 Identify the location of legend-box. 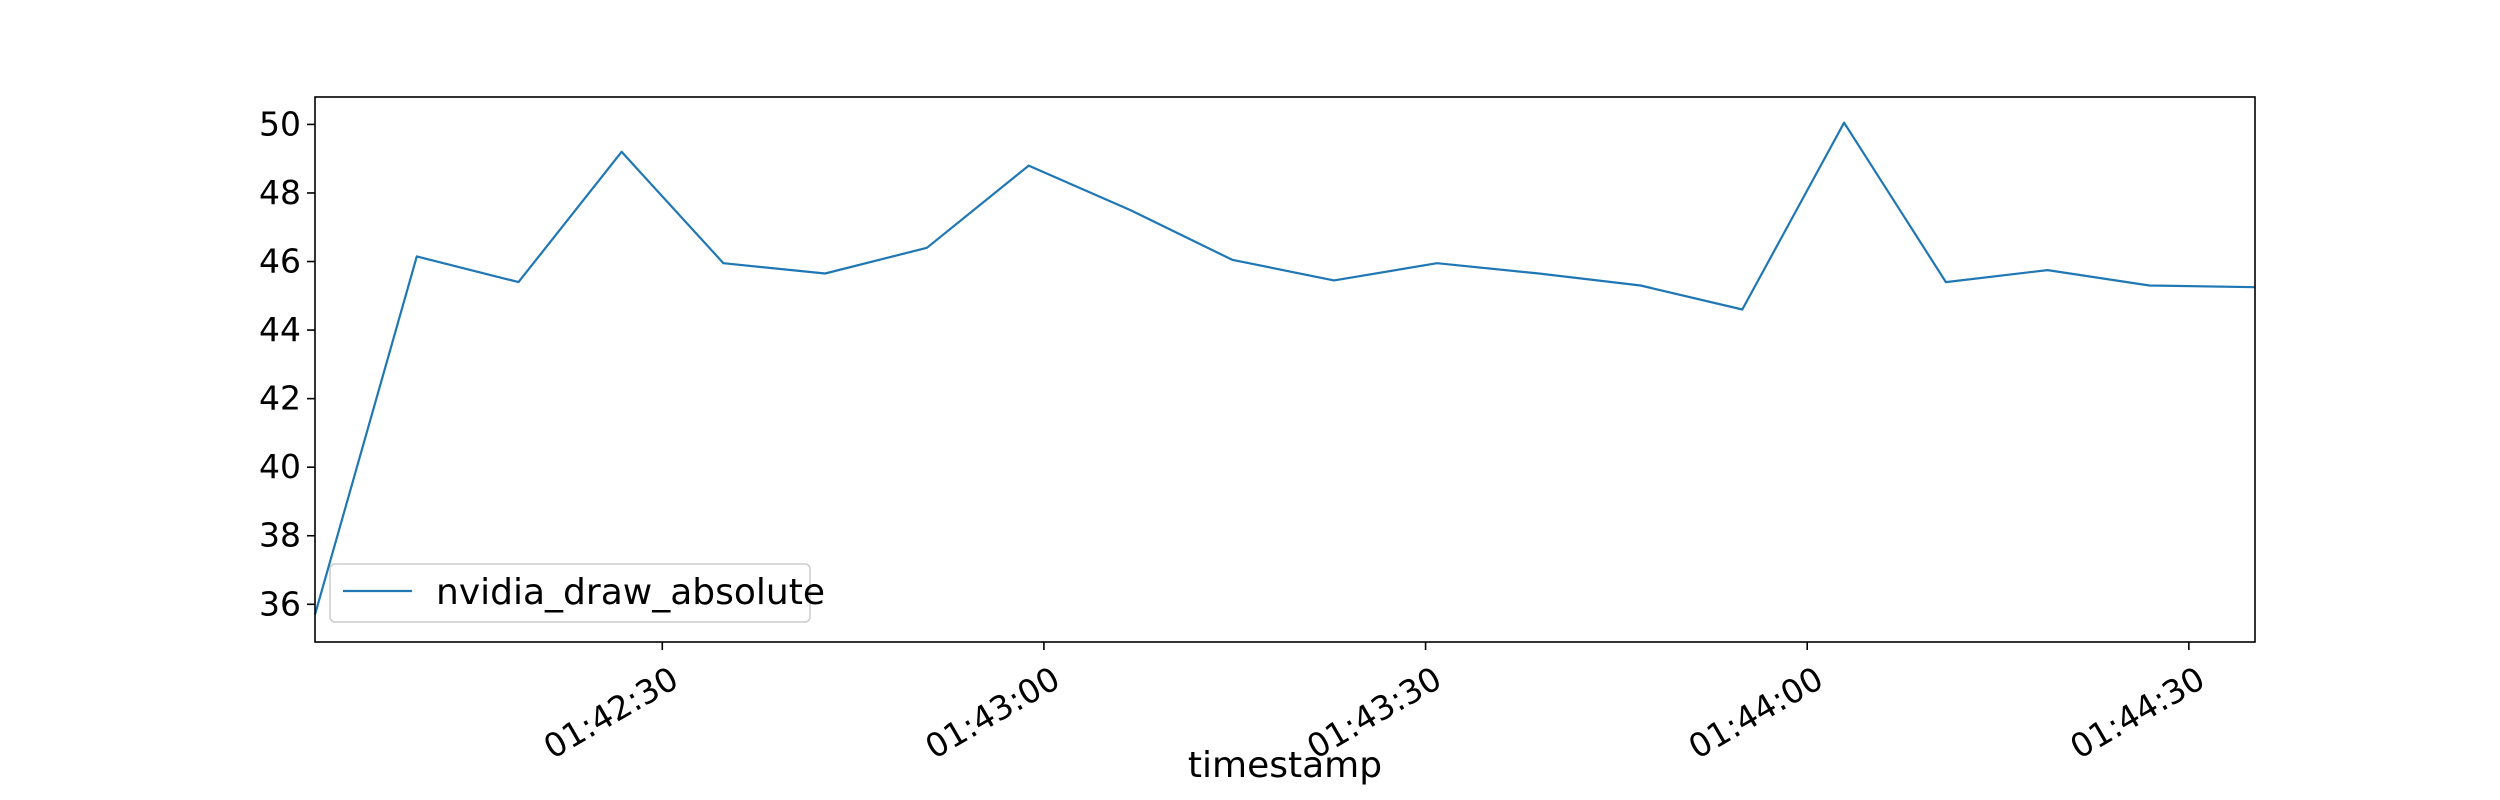
(570, 593).